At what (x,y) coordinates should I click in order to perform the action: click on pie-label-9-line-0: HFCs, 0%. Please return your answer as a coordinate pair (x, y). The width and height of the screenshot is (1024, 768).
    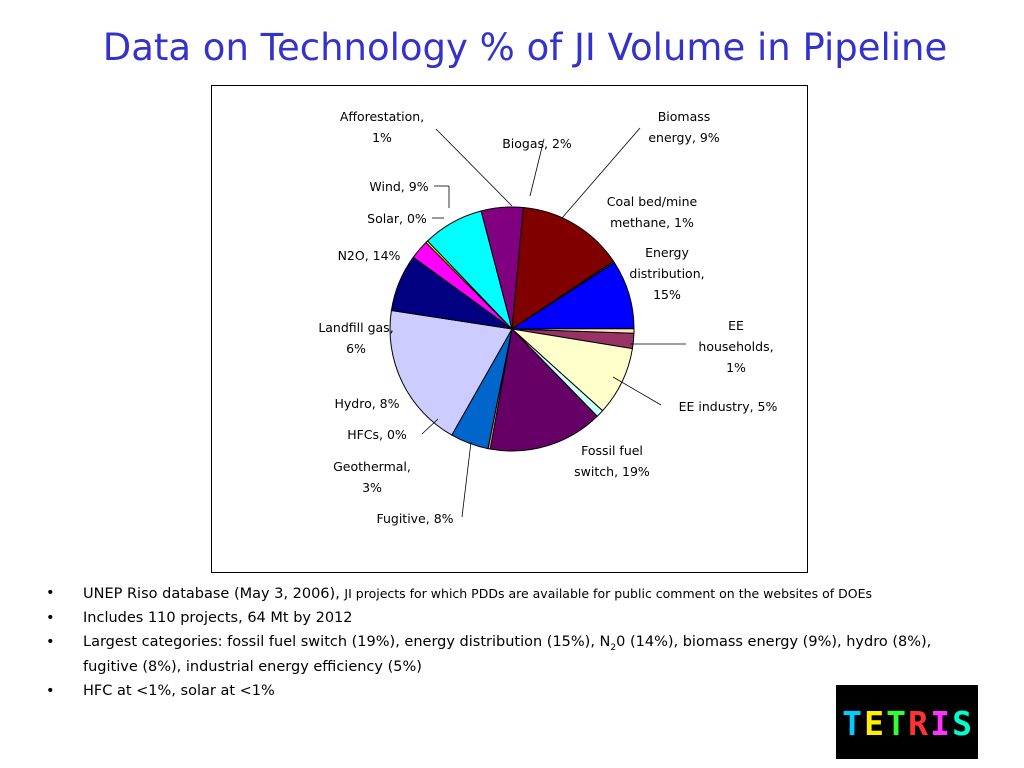
    Looking at the image, I should click on (377, 434).